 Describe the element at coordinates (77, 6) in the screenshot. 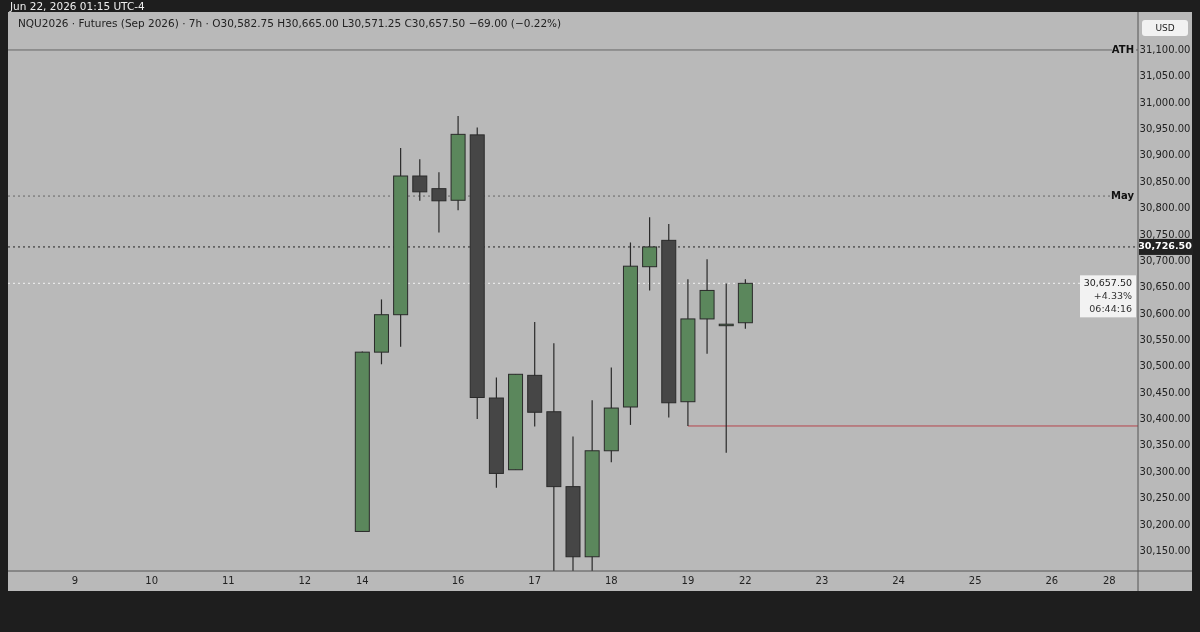

I see `chart-subtitle: Jun 22, 2026 01:15 UTC-4` at that location.